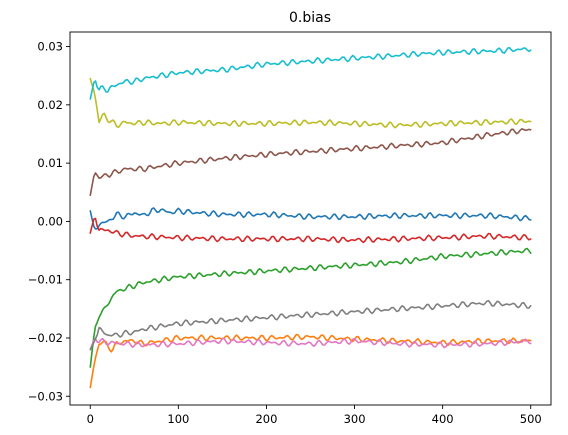 The width and height of the screenshot is (568, 435). What do you see at coordinates (266, 419) in the screenshot?
I see `x-tick-label: 200` at bounding box center [266, 419].